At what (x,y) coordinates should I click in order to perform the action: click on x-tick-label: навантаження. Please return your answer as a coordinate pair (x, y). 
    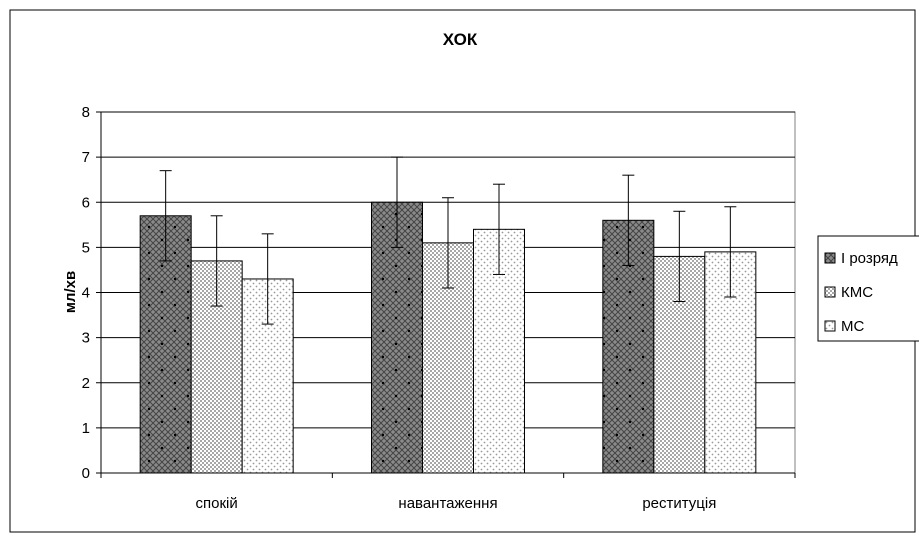
    Looking at the image, I should click on (447, 503).